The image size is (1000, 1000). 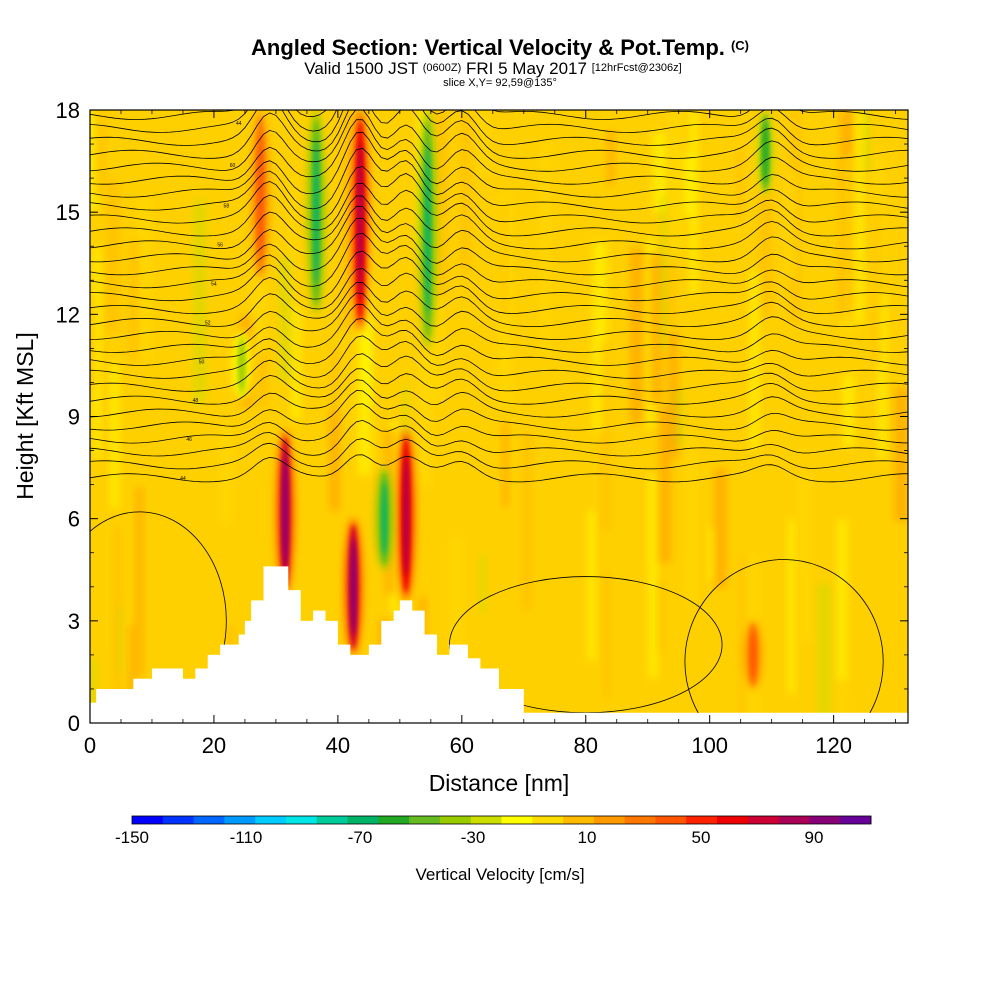 What do you see at coordinates (586, 745) in the screenshot?
I see `x-tick-label: 80` at bounding box center [586, 745].